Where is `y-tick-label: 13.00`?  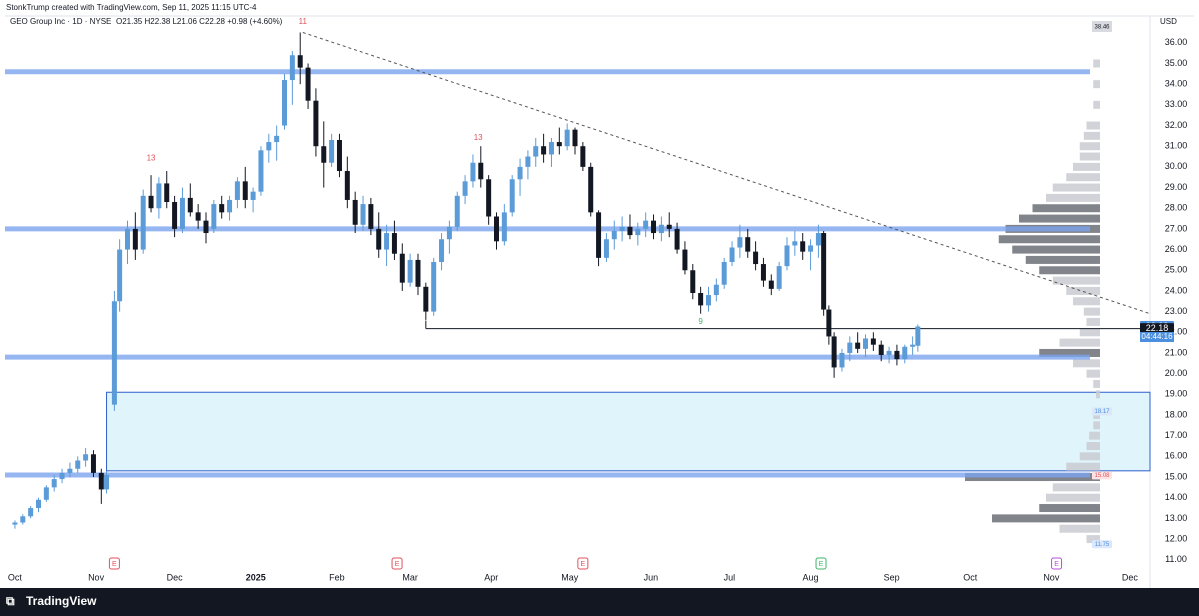 y-tick-label: 13.00 is located at coordinates (1176, 518).